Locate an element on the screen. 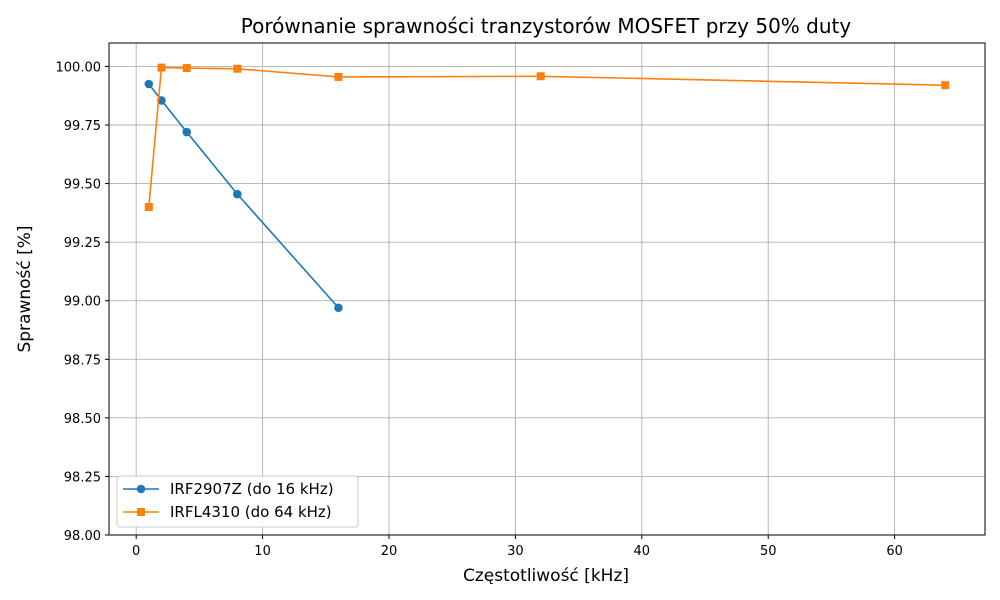  y-tick-label: 99.75 is located at coordinates (82, 126).